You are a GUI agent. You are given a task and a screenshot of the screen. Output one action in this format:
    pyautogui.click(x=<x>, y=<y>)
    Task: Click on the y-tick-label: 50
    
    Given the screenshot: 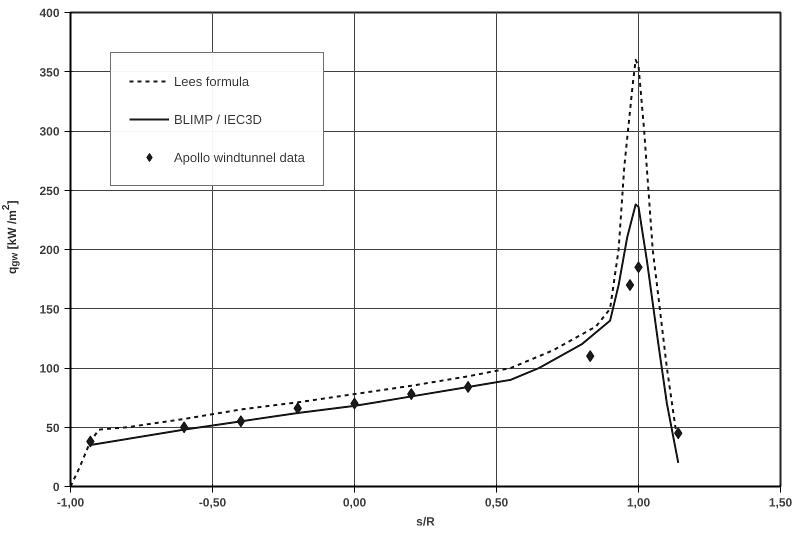 What is the action you would take?
    pyautogui.click(x=53, y=427)
    